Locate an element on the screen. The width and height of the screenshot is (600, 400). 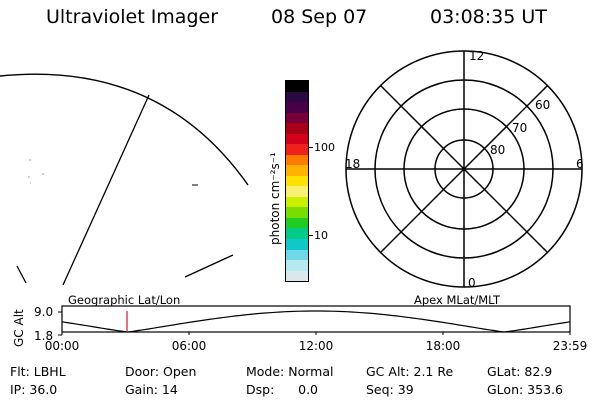
gain-info: Gain: 14 is located at coordinates (151, 389).